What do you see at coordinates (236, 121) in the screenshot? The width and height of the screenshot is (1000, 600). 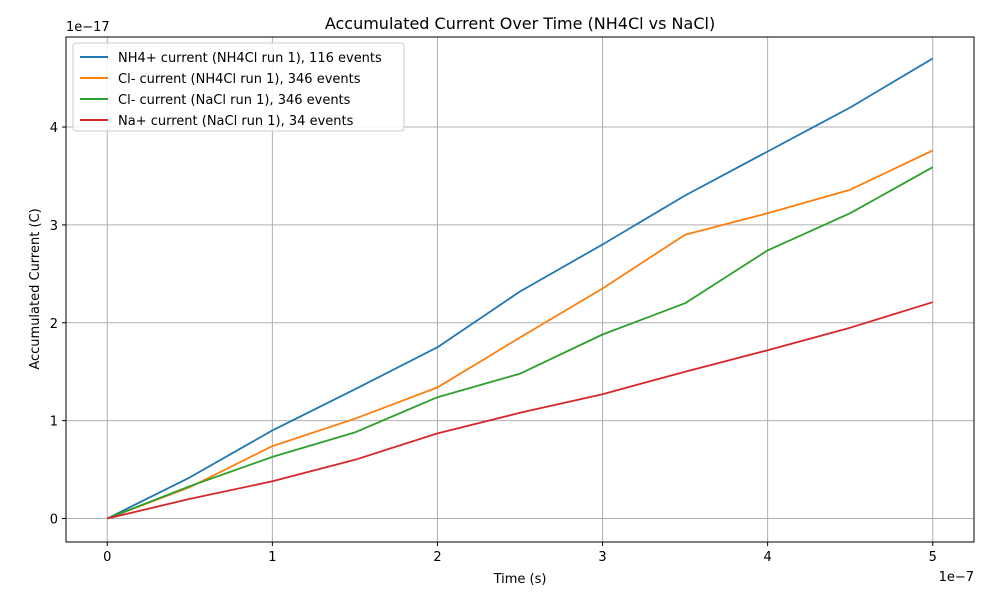 I see `legend-label: Na+ current (NaCl run 1), 34 events` at bounding box center [236, 121].